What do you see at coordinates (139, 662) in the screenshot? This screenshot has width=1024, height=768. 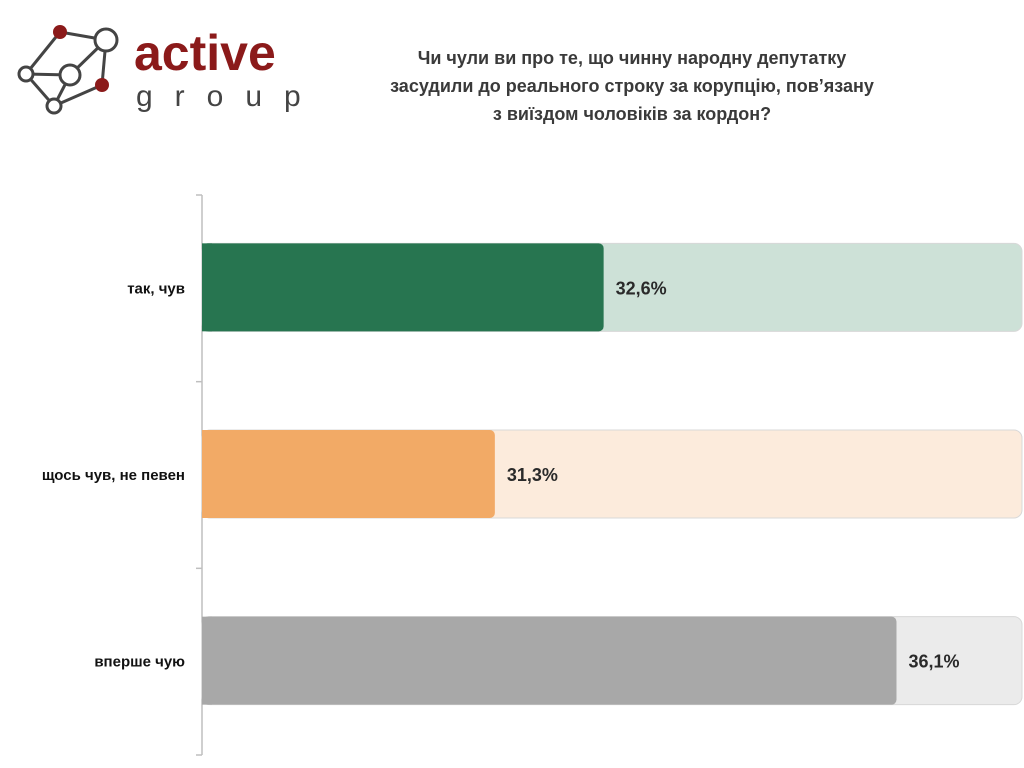 I see `category-label: вперше чую` at bounding box center [139, 662].